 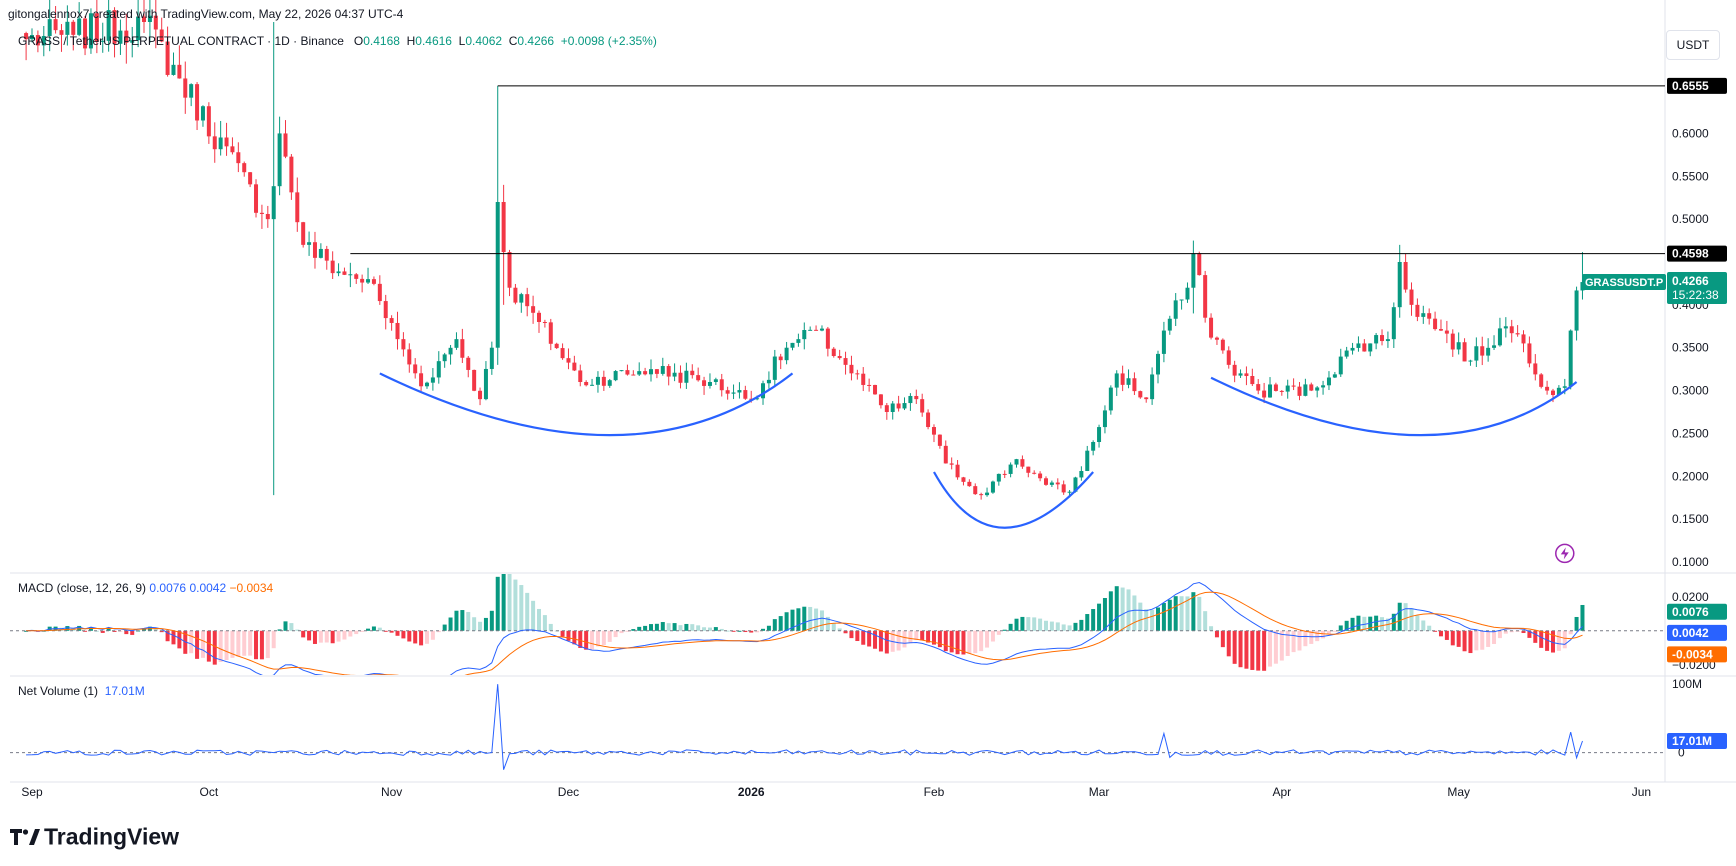 What do you see at coordinates (1394, 406) in the screenshot?
I see `rounded-bottom-curve` at bounding box center [1394, 406].